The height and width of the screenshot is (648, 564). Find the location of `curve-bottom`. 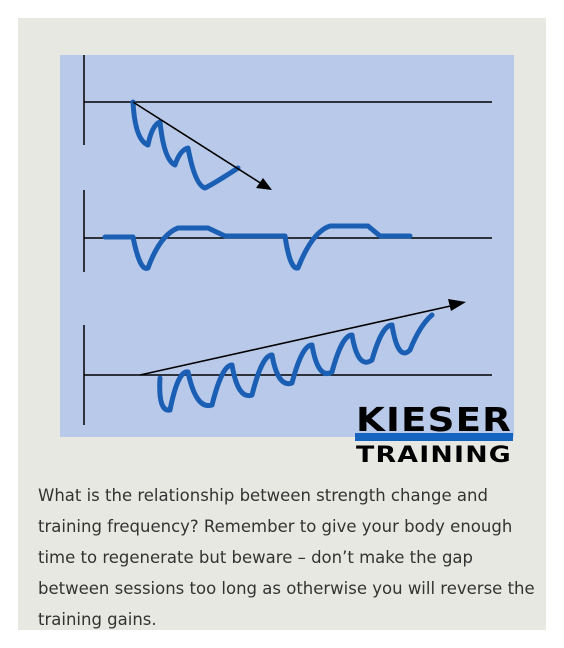

curve-bottom is located at coordinates (296, 362).